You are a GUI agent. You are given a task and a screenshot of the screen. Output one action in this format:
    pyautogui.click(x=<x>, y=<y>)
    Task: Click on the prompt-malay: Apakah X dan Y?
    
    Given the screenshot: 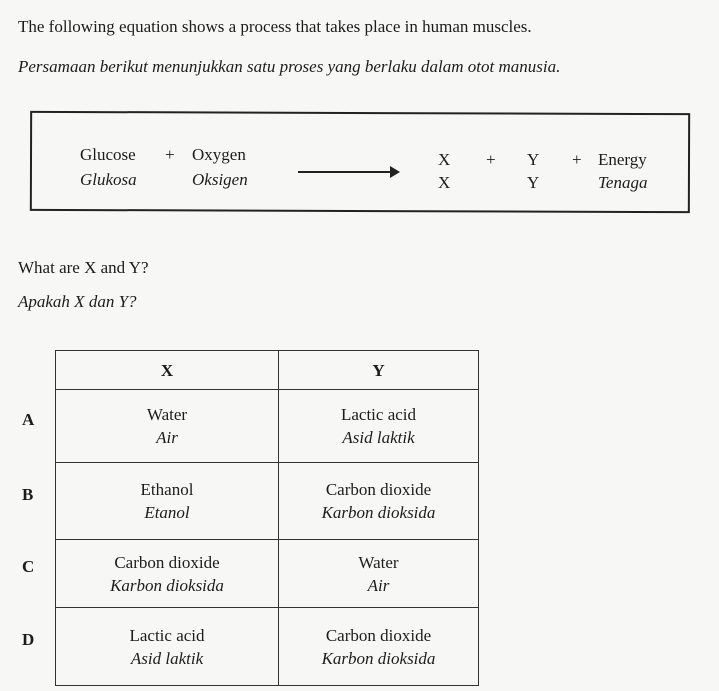 What is the action you would take?
    pyautogui.click(x=77, y=301)
    